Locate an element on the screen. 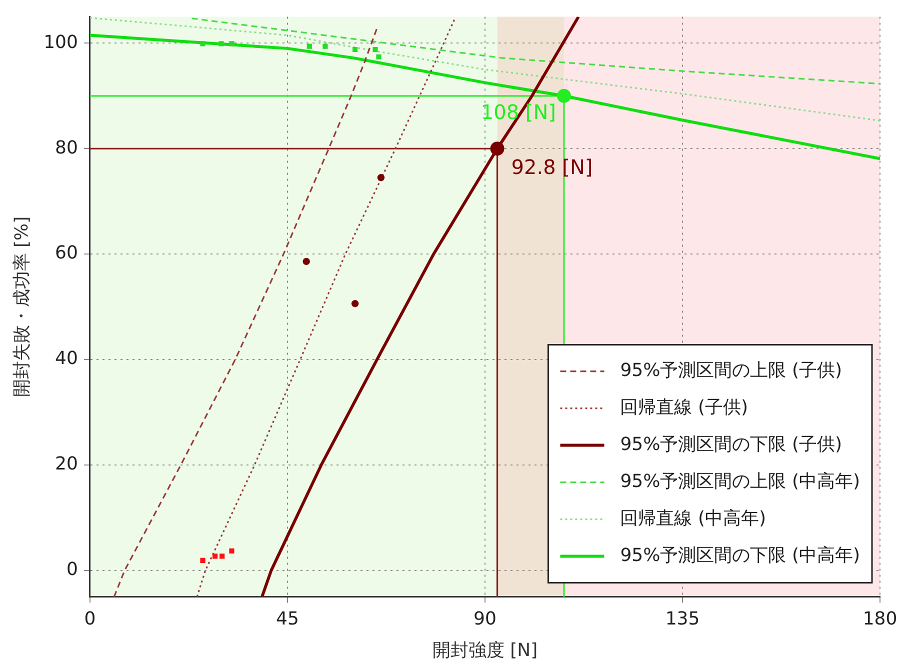 This screenshot has width=908, height=670. legend-label: 95%予測区間の下限 (子供) is located at coordinates (731, 444).